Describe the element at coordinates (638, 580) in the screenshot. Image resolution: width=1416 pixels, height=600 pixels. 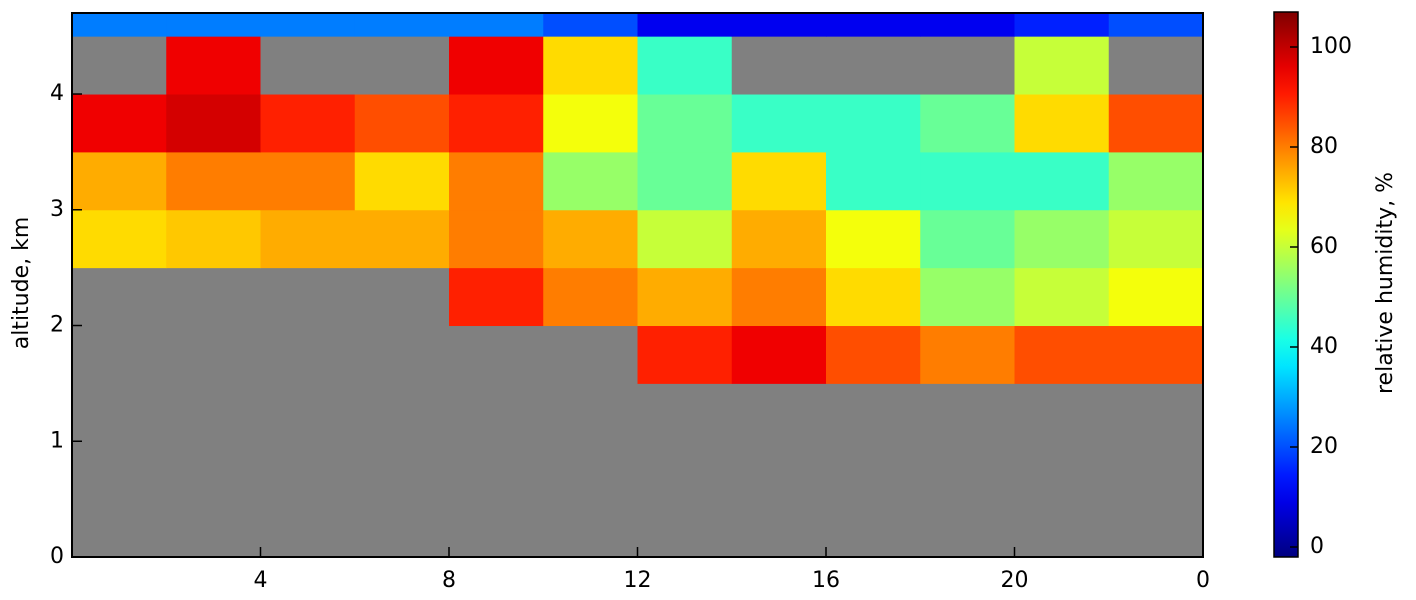
I see `x-tick-label: 12` at that location.